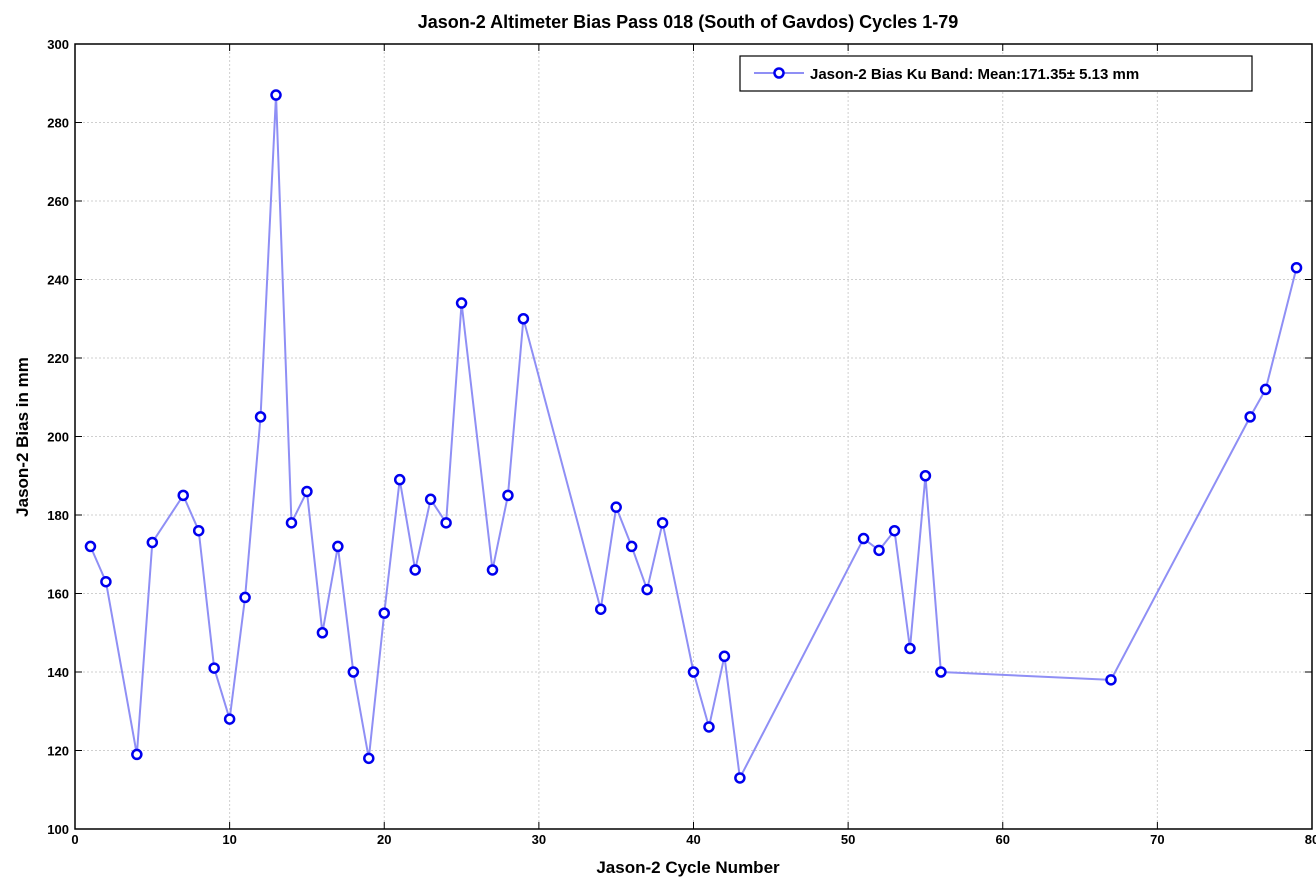 This screenshot has height=880, width=1316. Describe the element at coordinates (229, 839) in the screenshot. I see `x-tick-label: 10` at that location.